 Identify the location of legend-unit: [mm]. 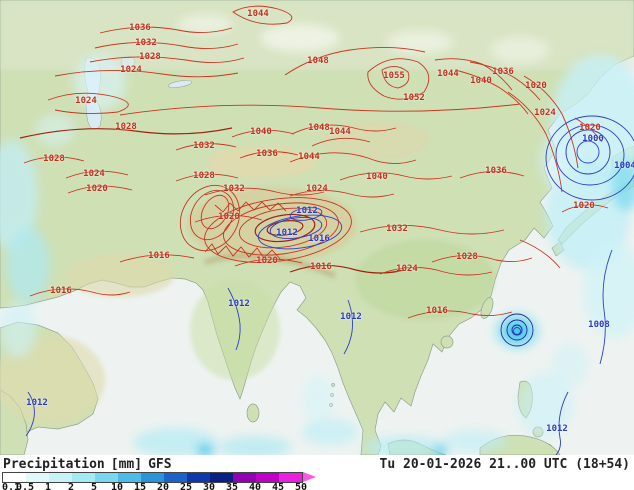
(126, 464).